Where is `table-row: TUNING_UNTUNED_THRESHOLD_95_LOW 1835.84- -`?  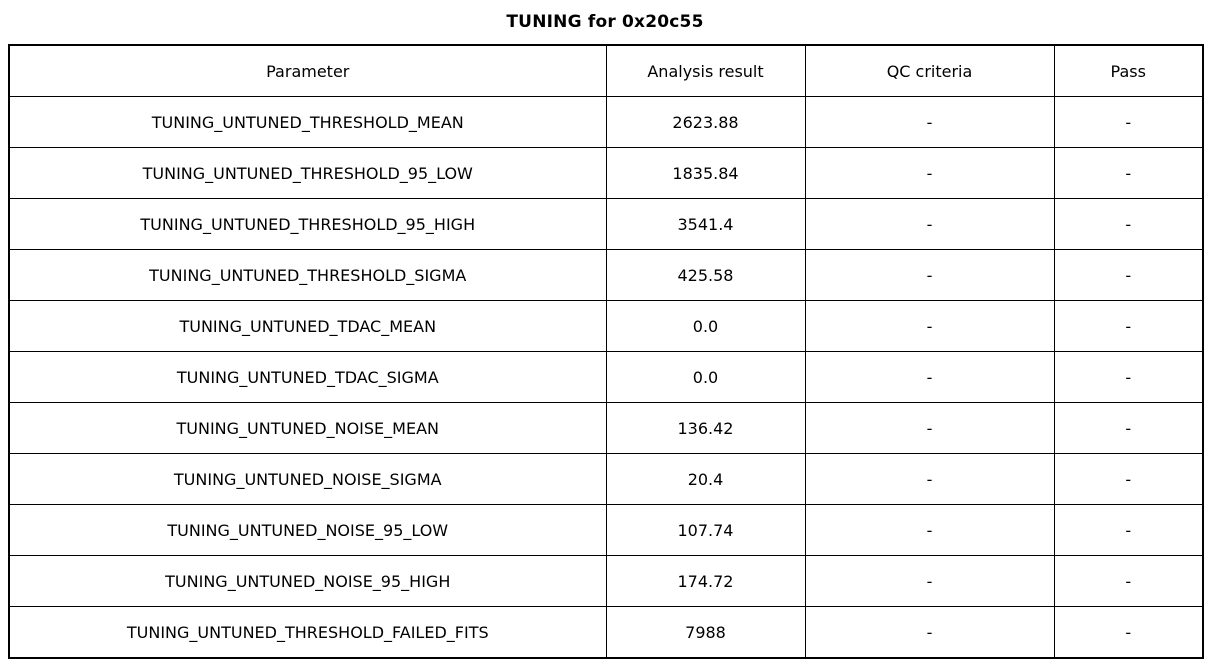
table-row: TUNING_UNTUNED_THRESHOLD_95_LOW 1835.84- - is located at coordinates (606, 173).